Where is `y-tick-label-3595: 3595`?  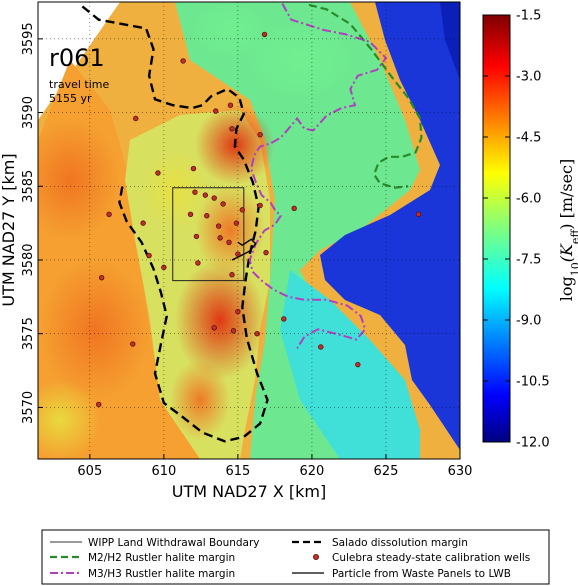 y-tick-label-3595: 3595 is located at coordinates (28, 38).